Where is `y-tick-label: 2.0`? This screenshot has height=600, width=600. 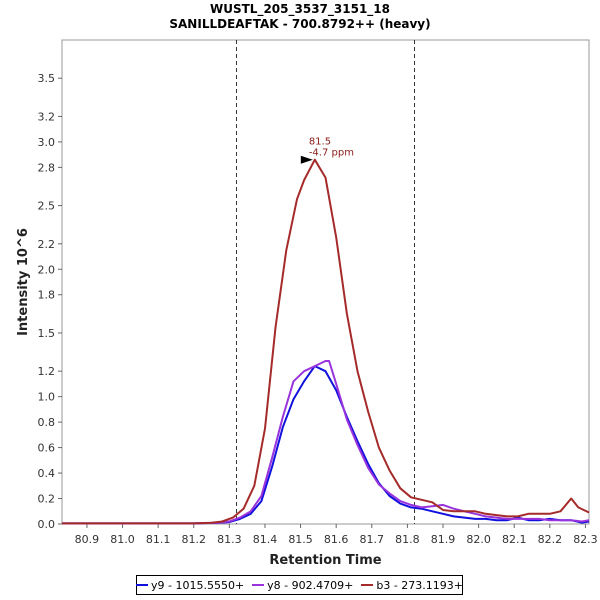 y-tick-label: 2.0 is located at coordinates (47, 269).